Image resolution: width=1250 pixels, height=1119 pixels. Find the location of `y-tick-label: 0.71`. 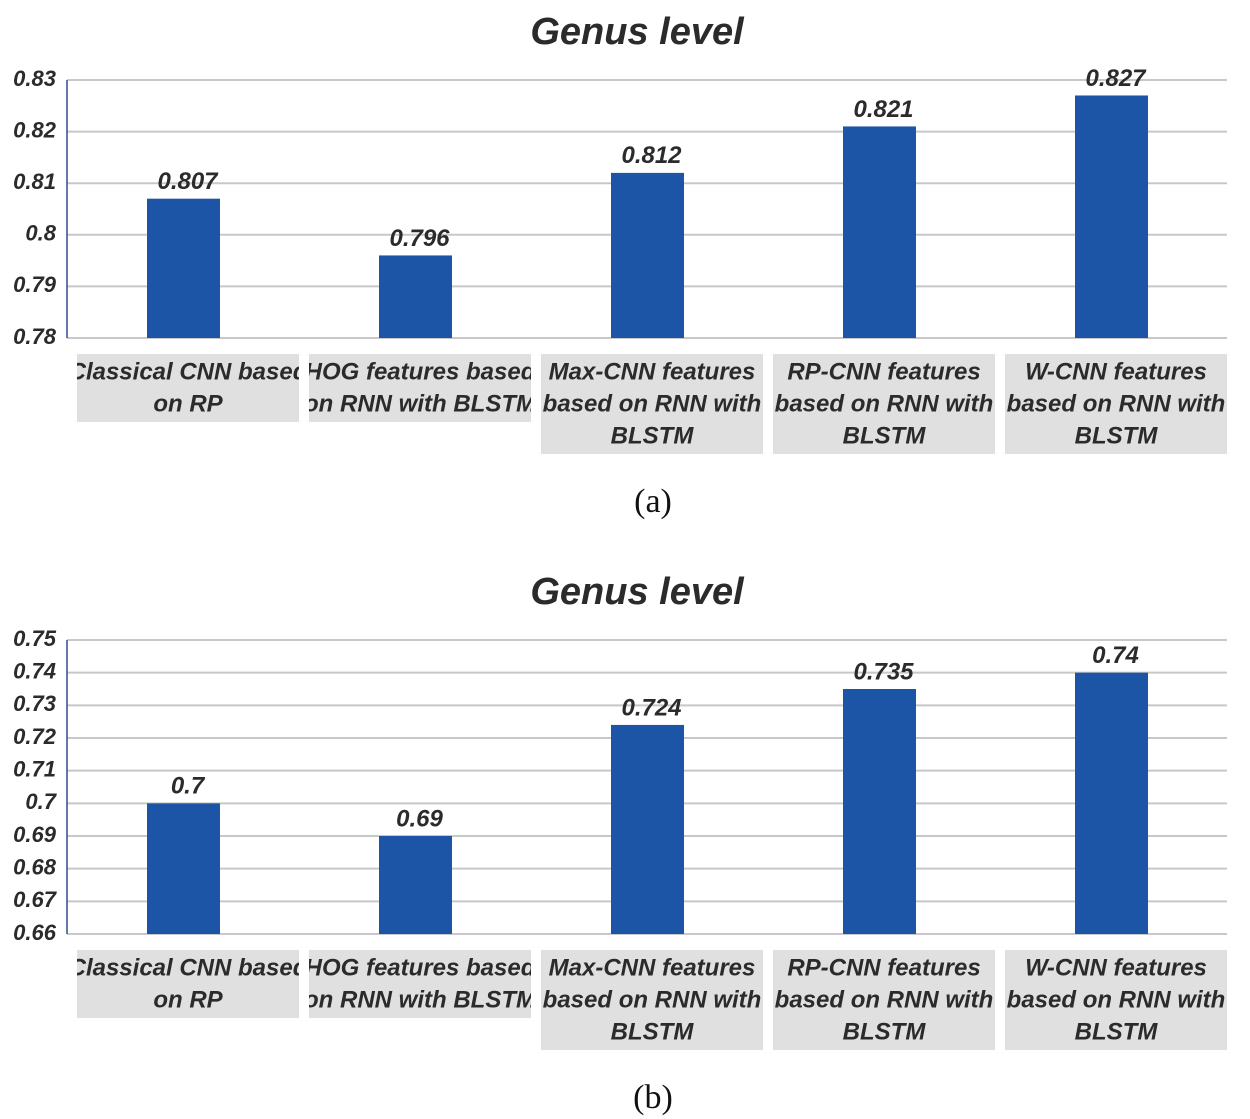

y-tick-label: 0.71 is located at coordinates (34, 768).